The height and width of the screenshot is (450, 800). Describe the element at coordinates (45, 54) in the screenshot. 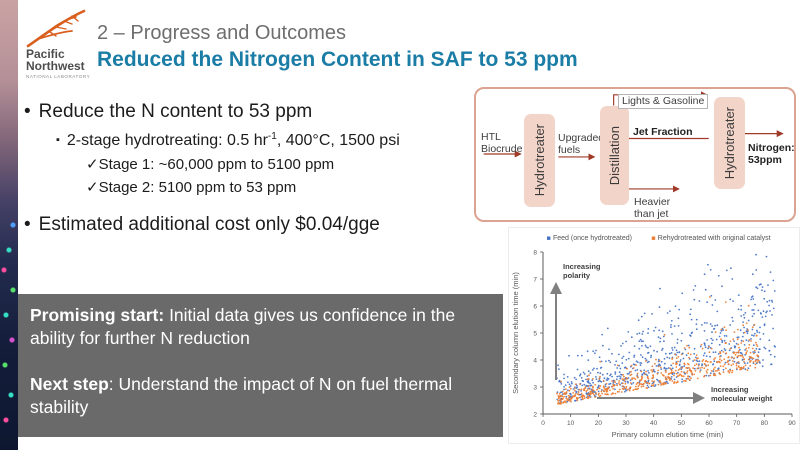

I see `logo-text-pacific: Pacific` at that location.